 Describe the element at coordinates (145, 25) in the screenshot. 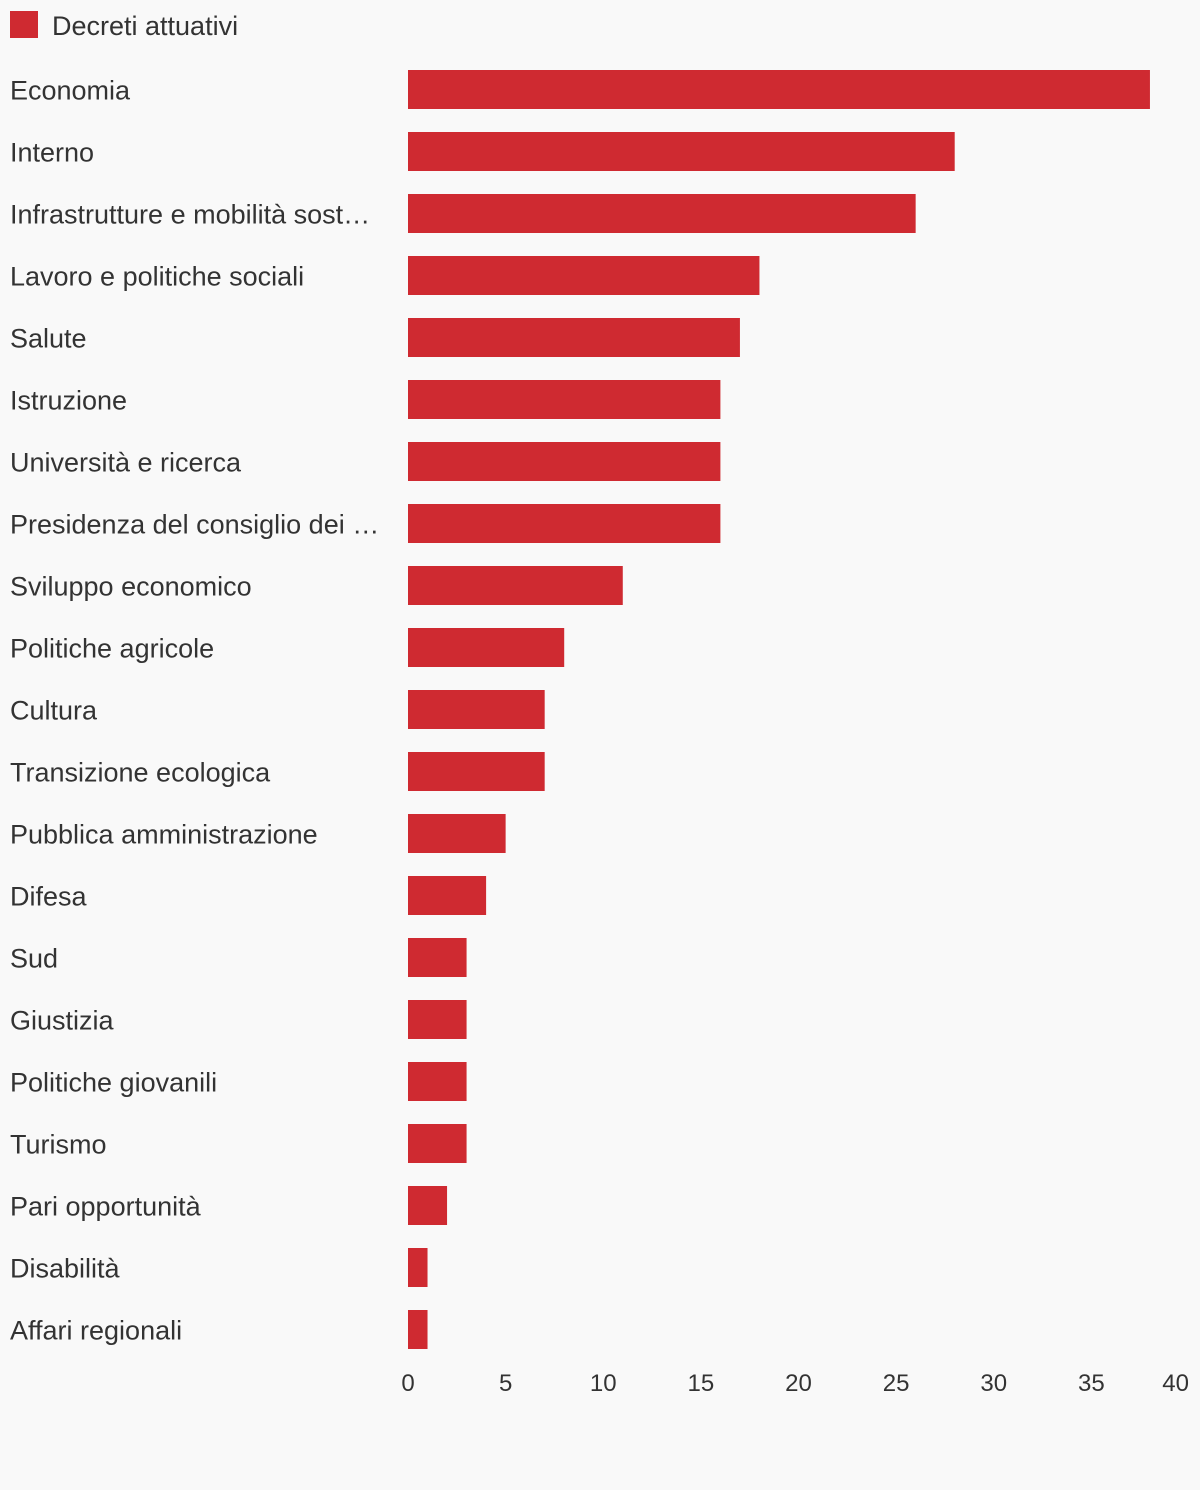

I see `legend-label: Decreti attuativi` at that location.